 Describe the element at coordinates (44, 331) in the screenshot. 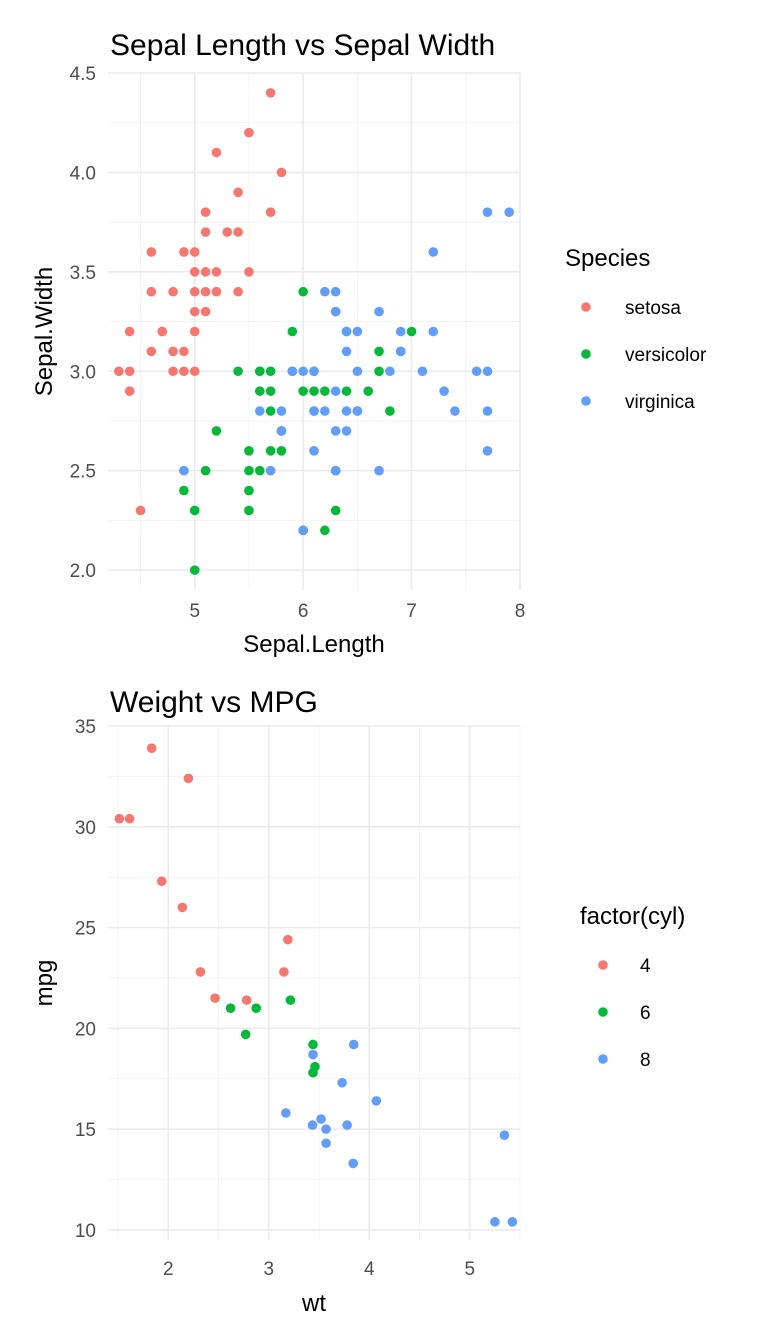

I see `y-axis-title: Sepal.Width` at that location.